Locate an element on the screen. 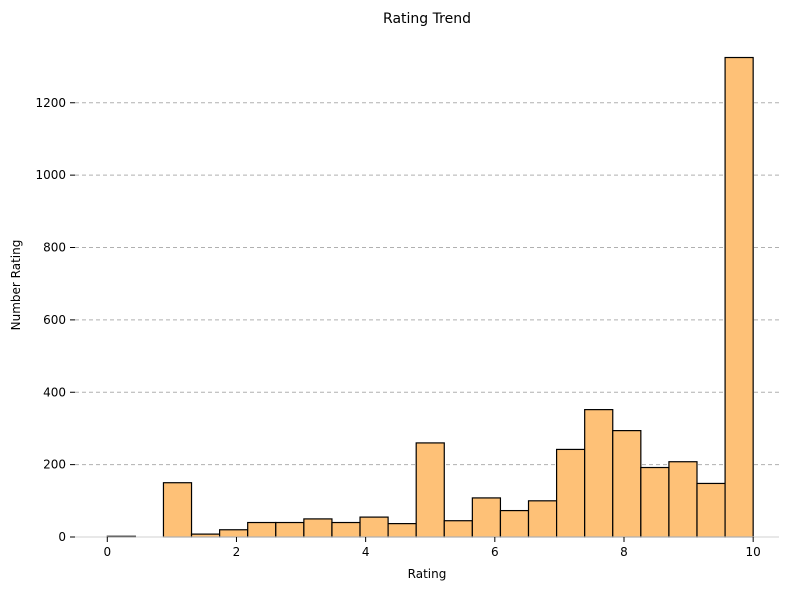 The height and width of the screenshot is (590, 790). x-axis-label: Rating is located at coordinates (427, 574).